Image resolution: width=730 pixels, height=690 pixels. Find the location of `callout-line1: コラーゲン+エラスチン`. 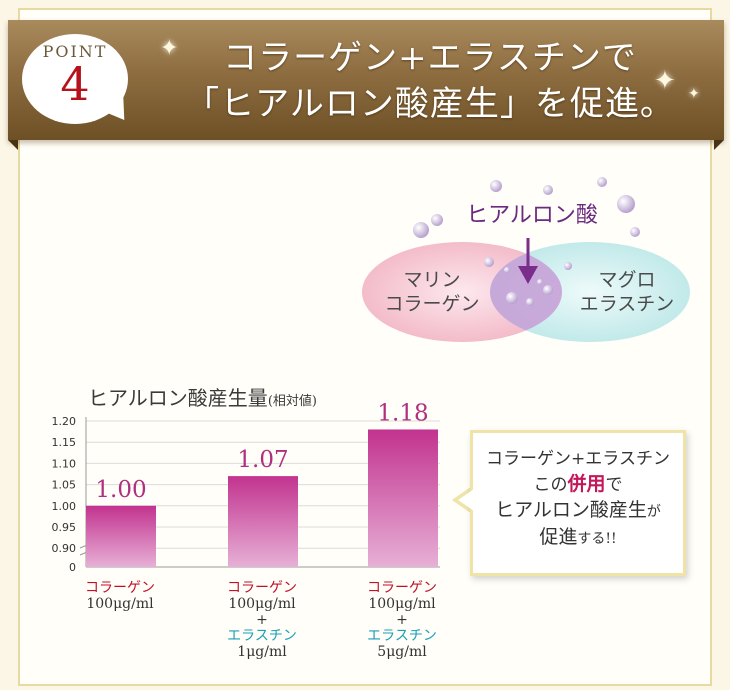

callout-line1: コラーゲン+エラスチン is located at coordinates (578, 459).